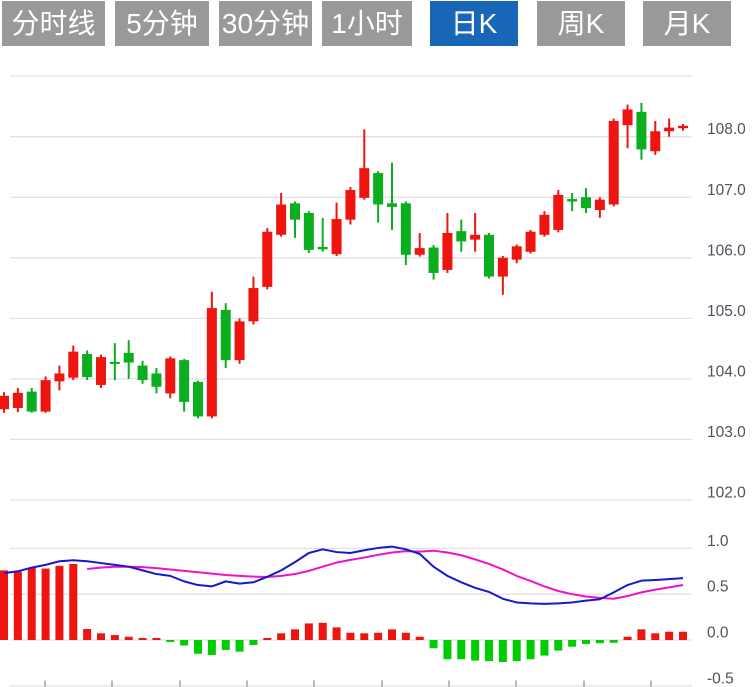 The image size is (756, 687). I want to click on x-axis-ticks, so click(348, 683).